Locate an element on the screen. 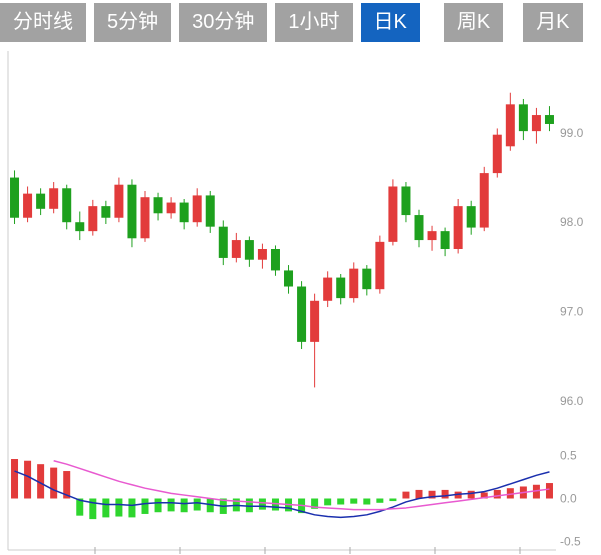 Image resolution: width=601 pixels, height=555 pixels. tab-daily-k: 日K is located at coordinates (390, 22).